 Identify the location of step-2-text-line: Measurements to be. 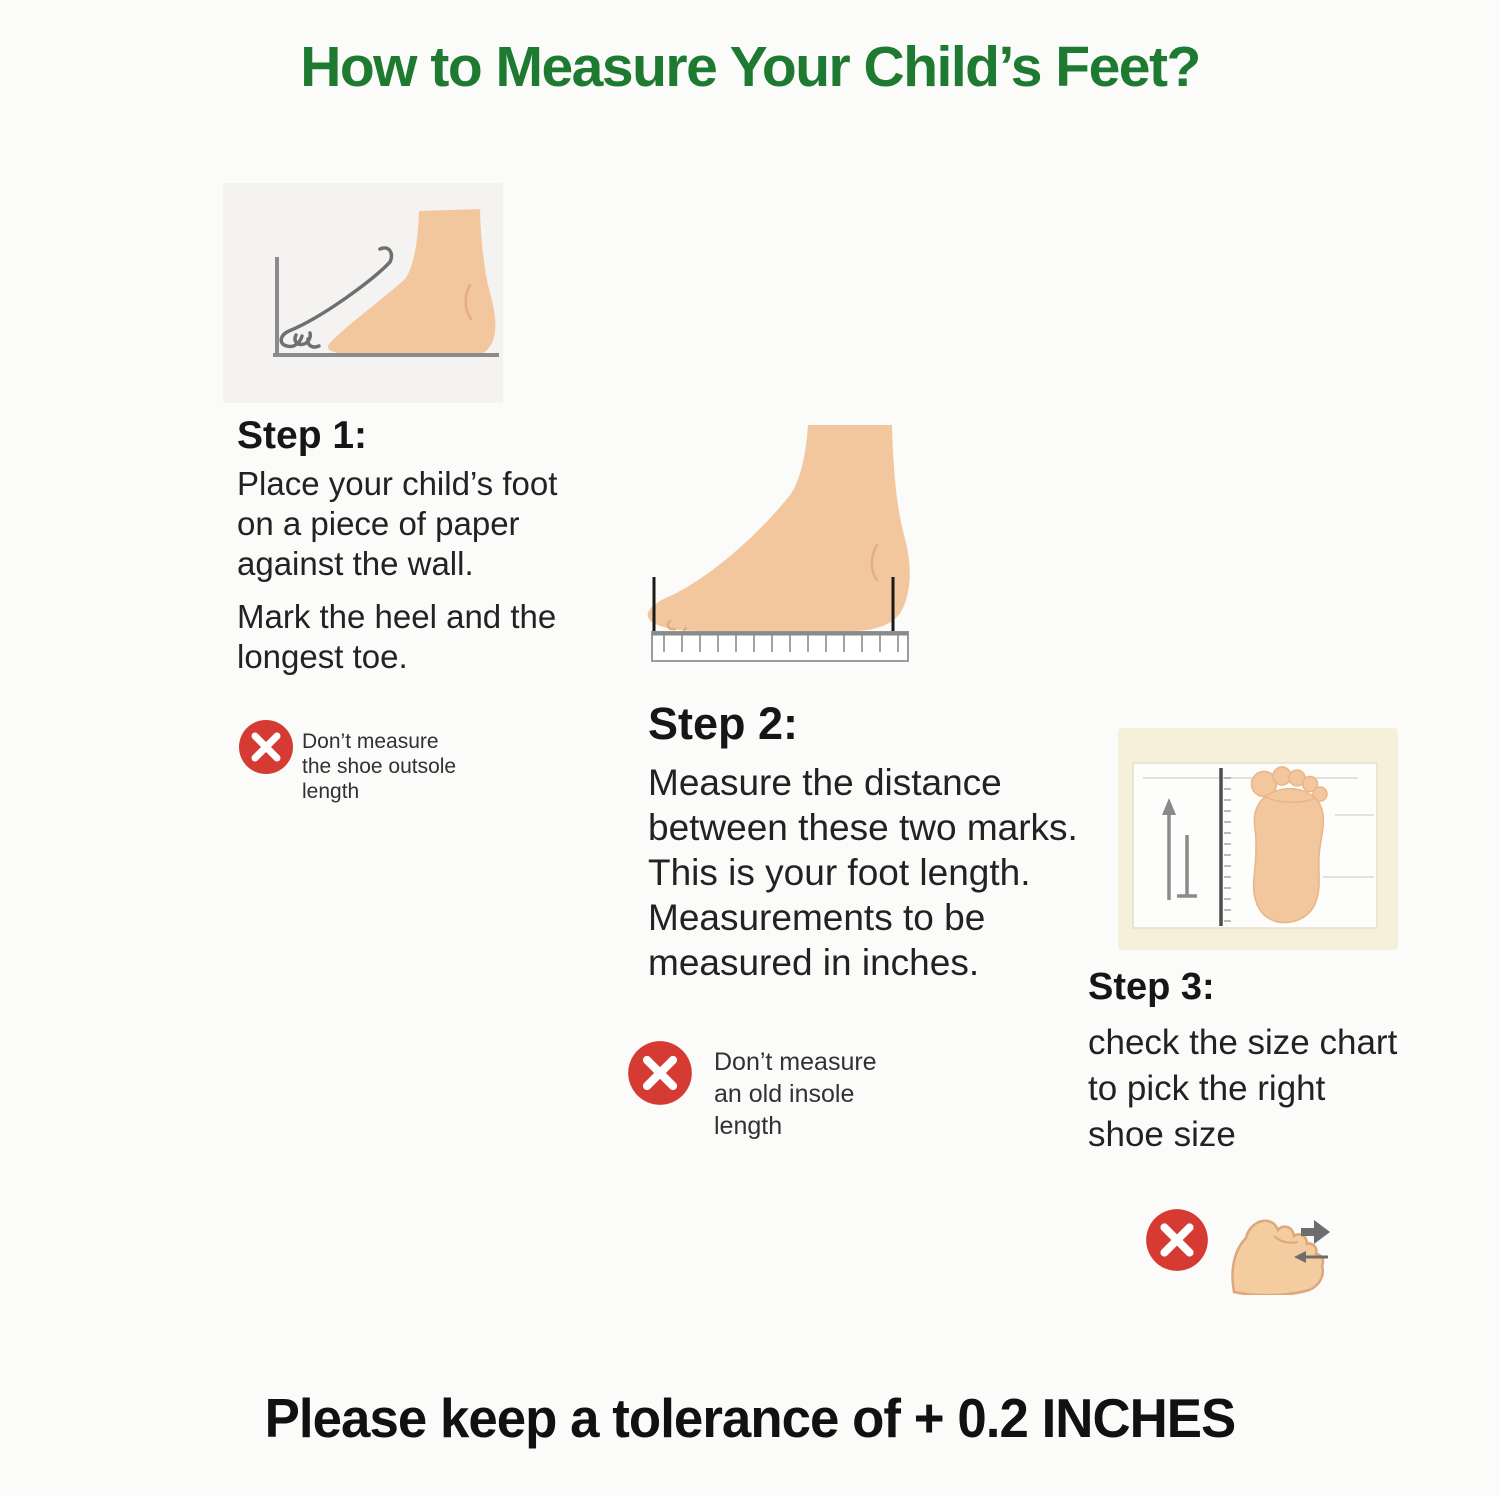
(817, 917).